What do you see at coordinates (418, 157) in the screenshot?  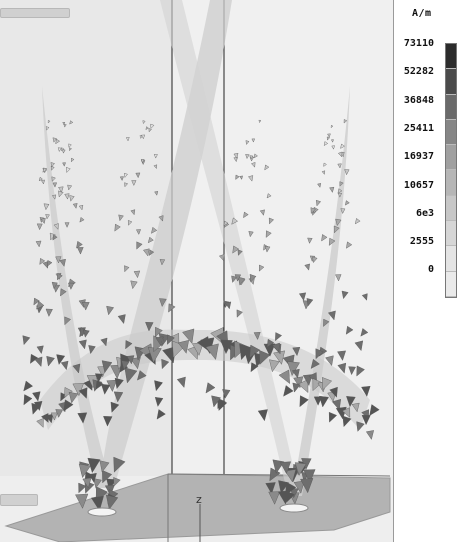 I see `legend-label: 16937` at bounding box center [418, 157].